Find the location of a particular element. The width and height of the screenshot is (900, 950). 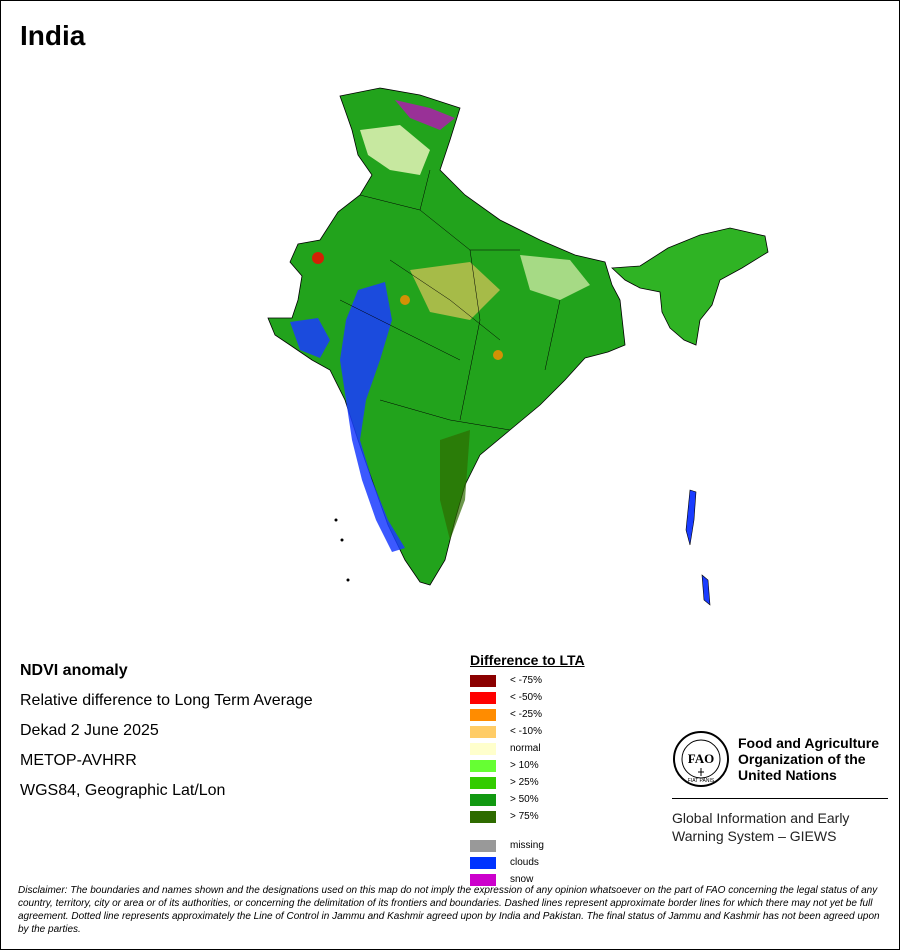

sensor: METOP-AVHRR is located at coordinates (78, 760).